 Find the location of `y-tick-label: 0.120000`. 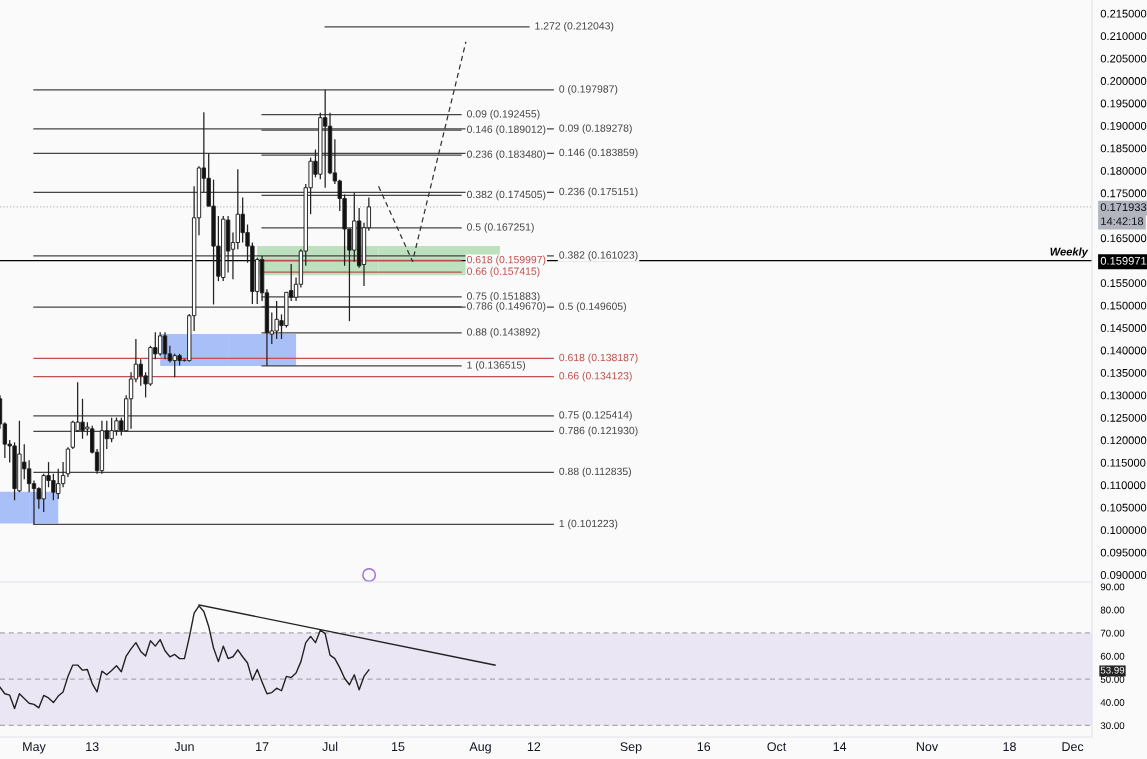

y-tick-label: 0.120000 is located at coordinates (1123, 440).